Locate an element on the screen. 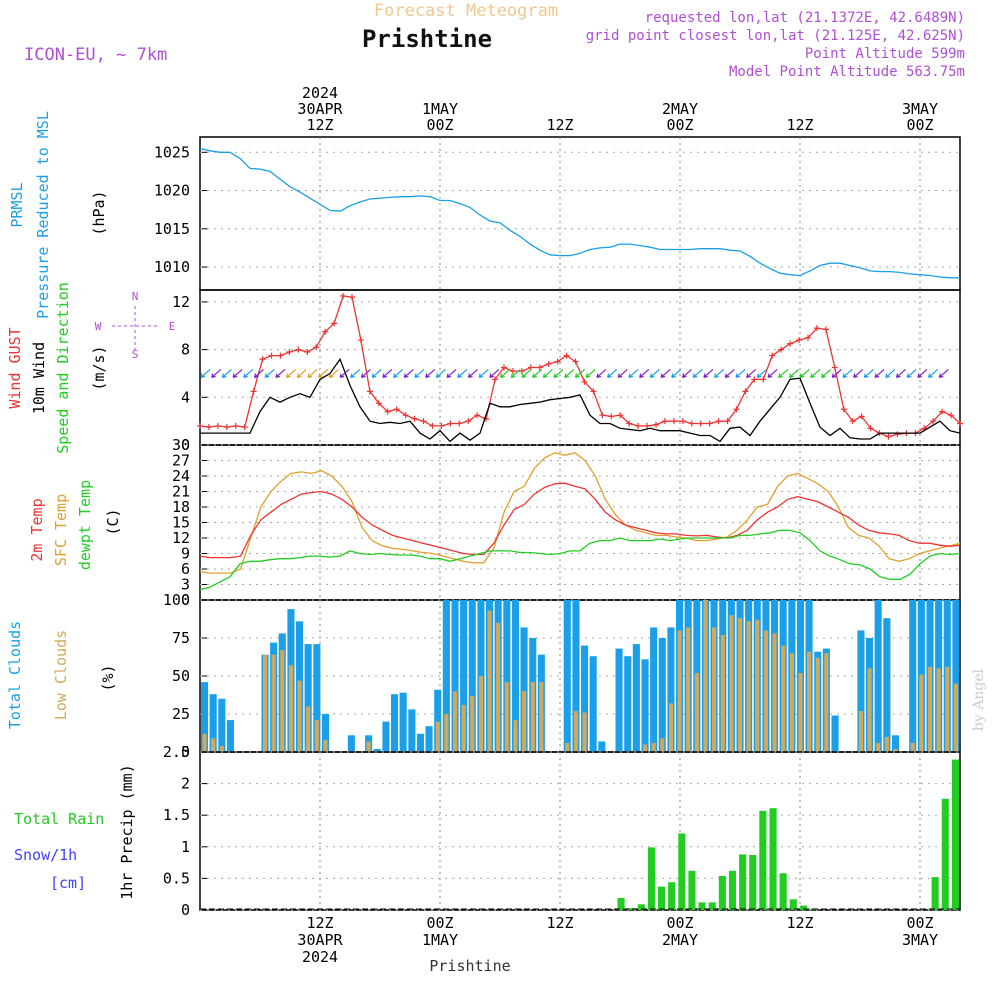 This screenshot has height=1000, width=1000. y-tick-label: 1 is located at coordinates (185, 847).